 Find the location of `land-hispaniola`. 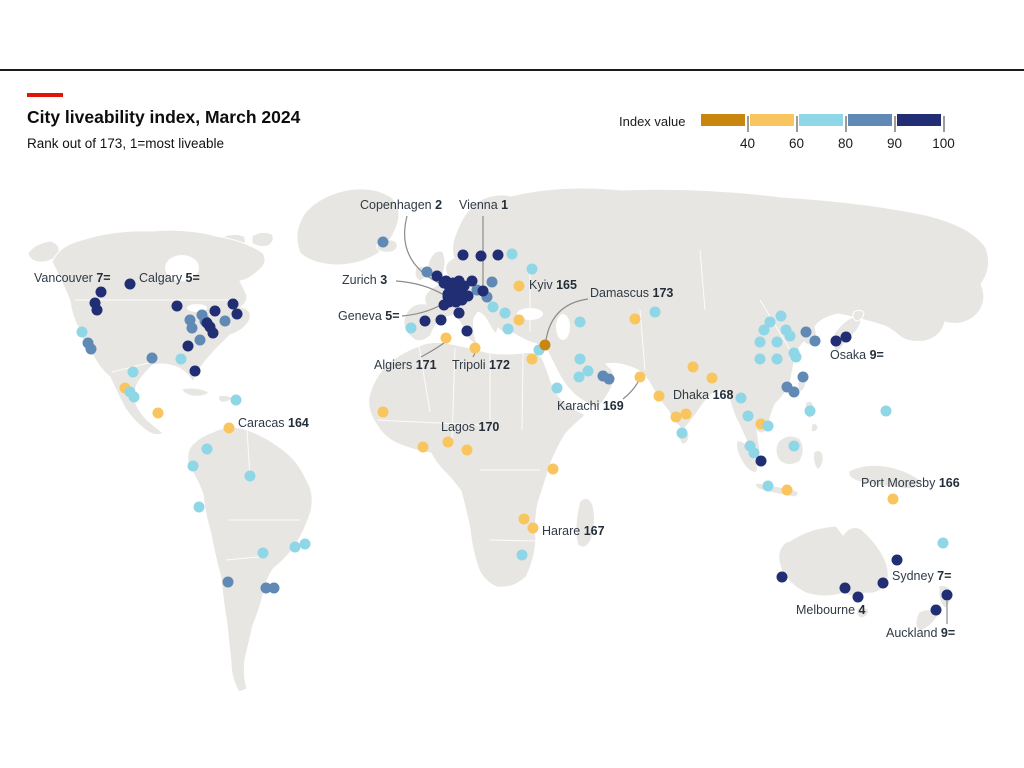

land-hispaniola is located at coordinates (225, 398).